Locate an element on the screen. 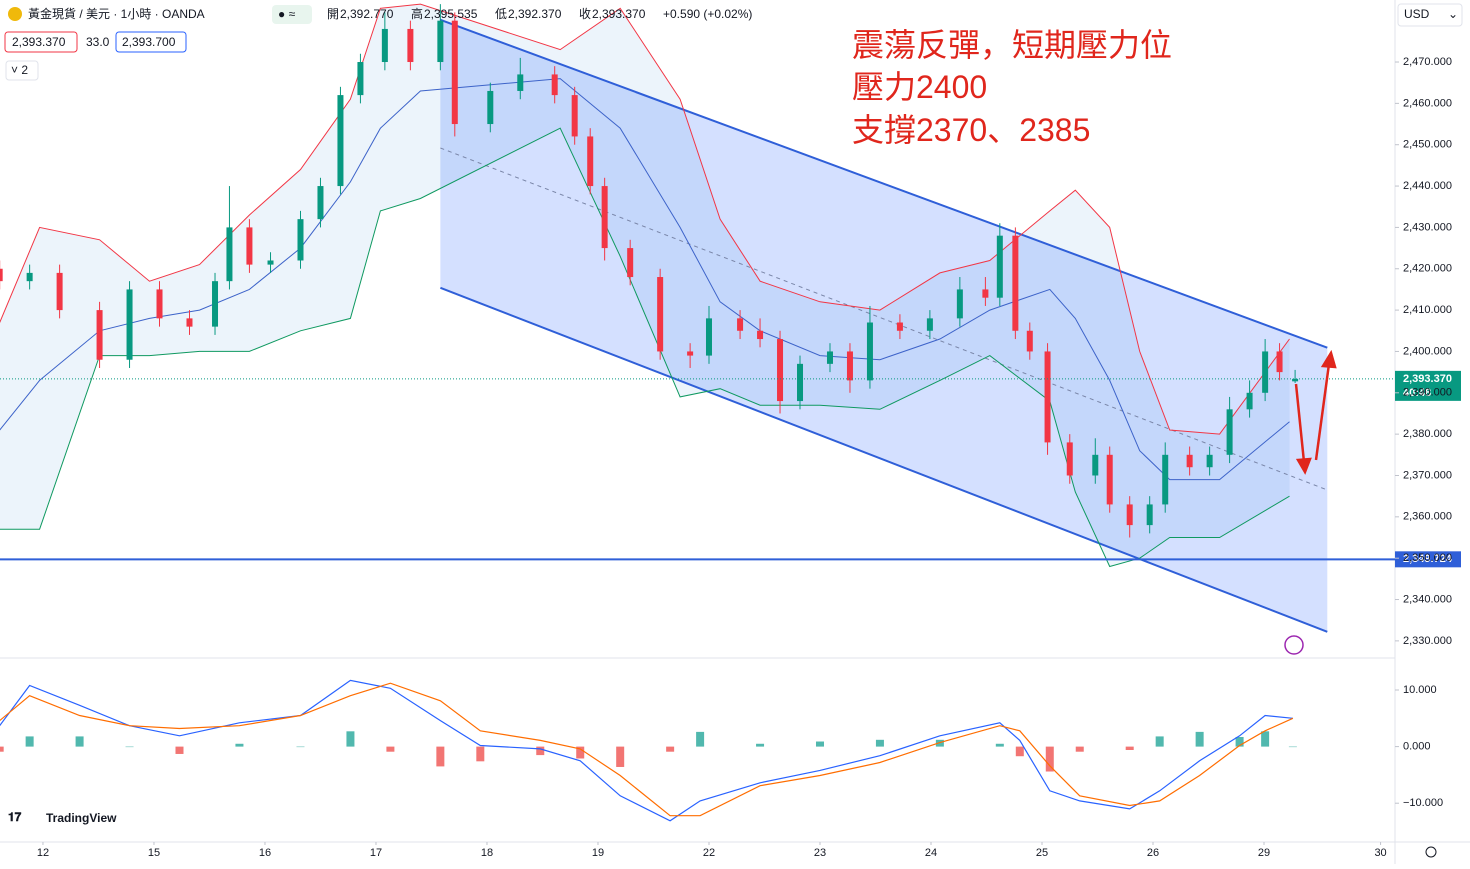 This screenshot has height=869, width=1470. x-tick-label: 24 is located at coordinates (931, 853).